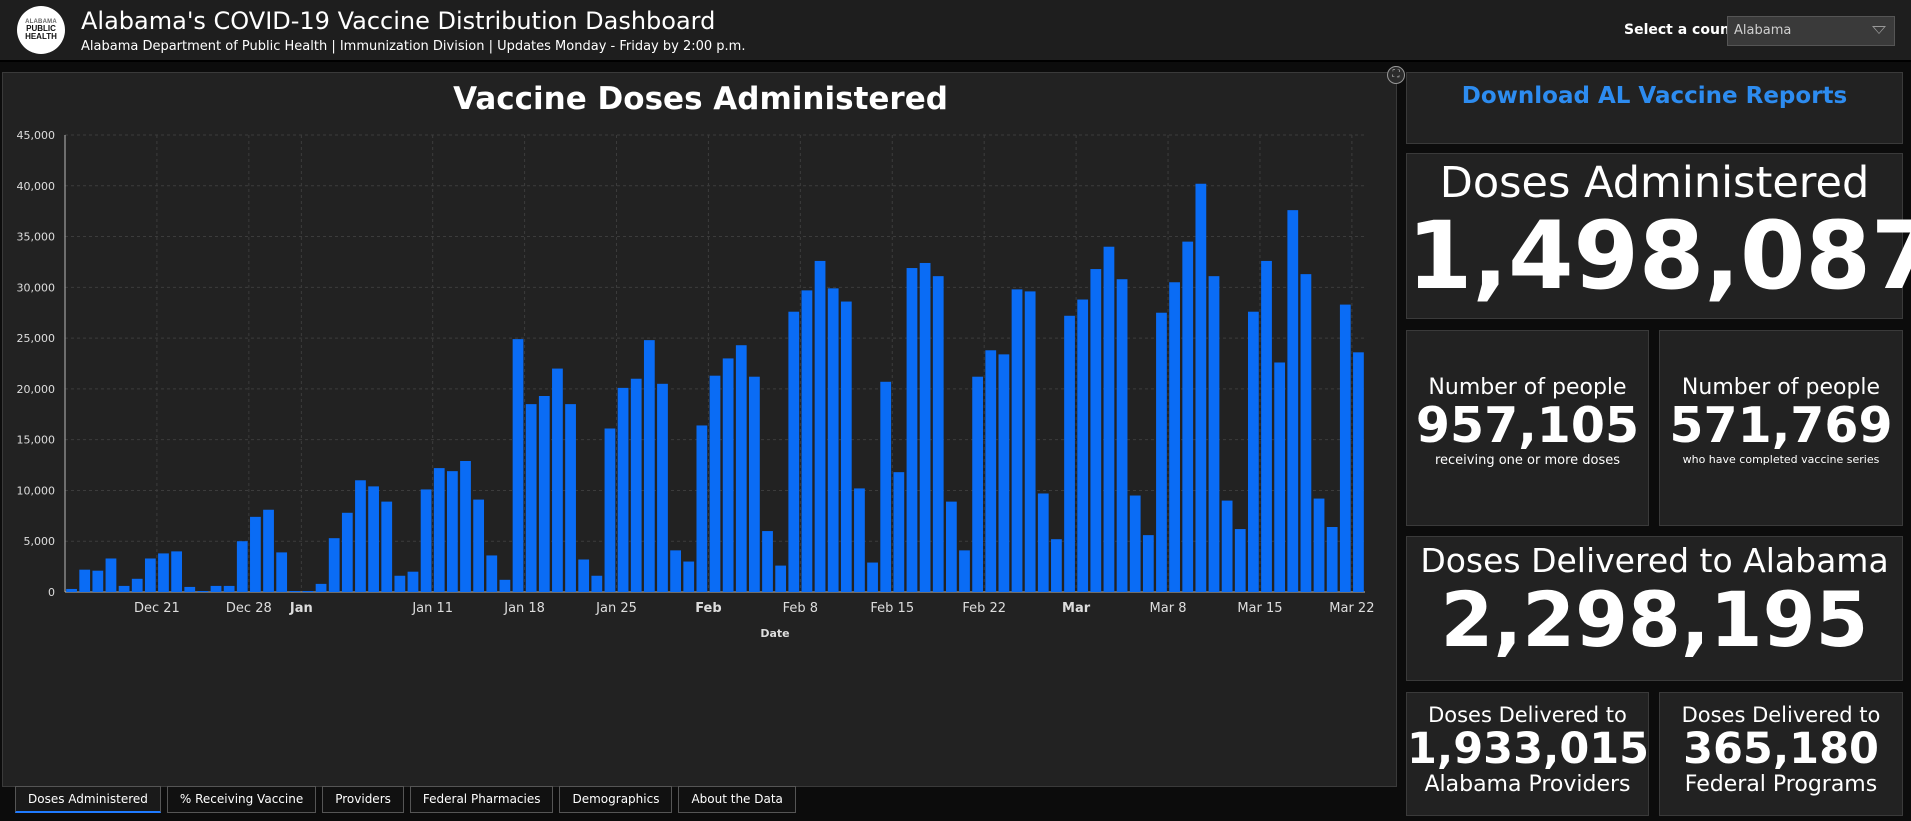  Describe the element at coordinates (1781, 749) in the screenshot. I see `federal-delivered-value: 365,180` at that location.